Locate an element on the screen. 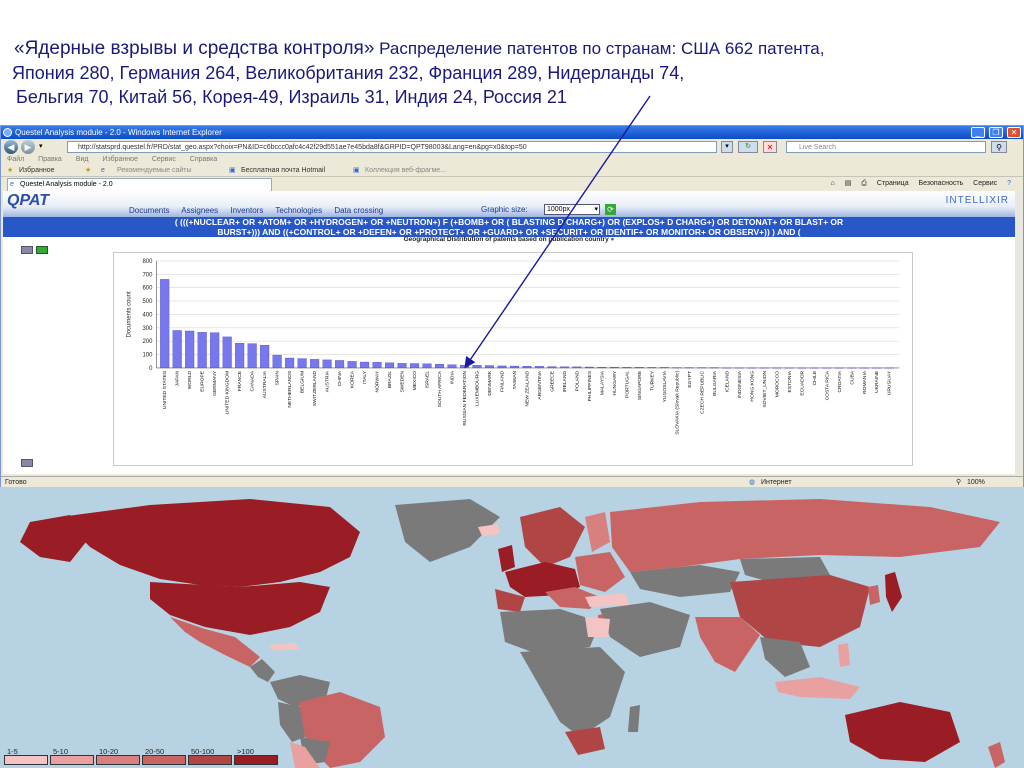 This screenshot has height=768, width=1024. back-button: ◀ is located at coordinates (11, 147).